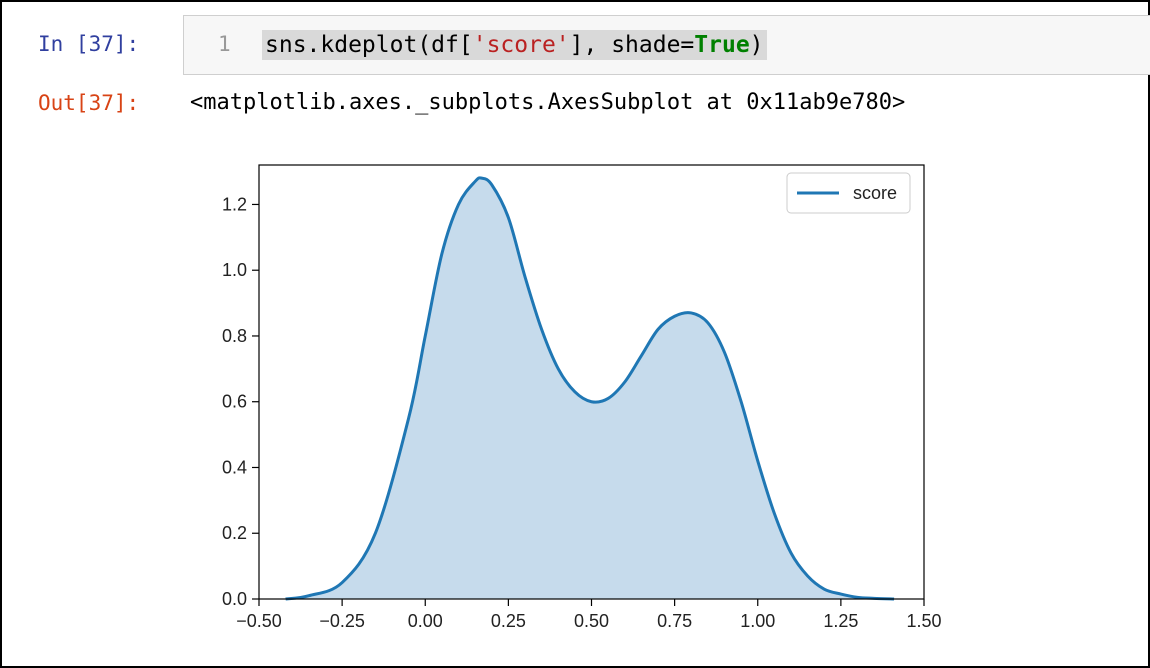 Image resolution: width=1150 pixels, height=668 pixels. Describe the element at coordinates (722, 45) in the screenshot. I see `code-keyword: True` at that location.